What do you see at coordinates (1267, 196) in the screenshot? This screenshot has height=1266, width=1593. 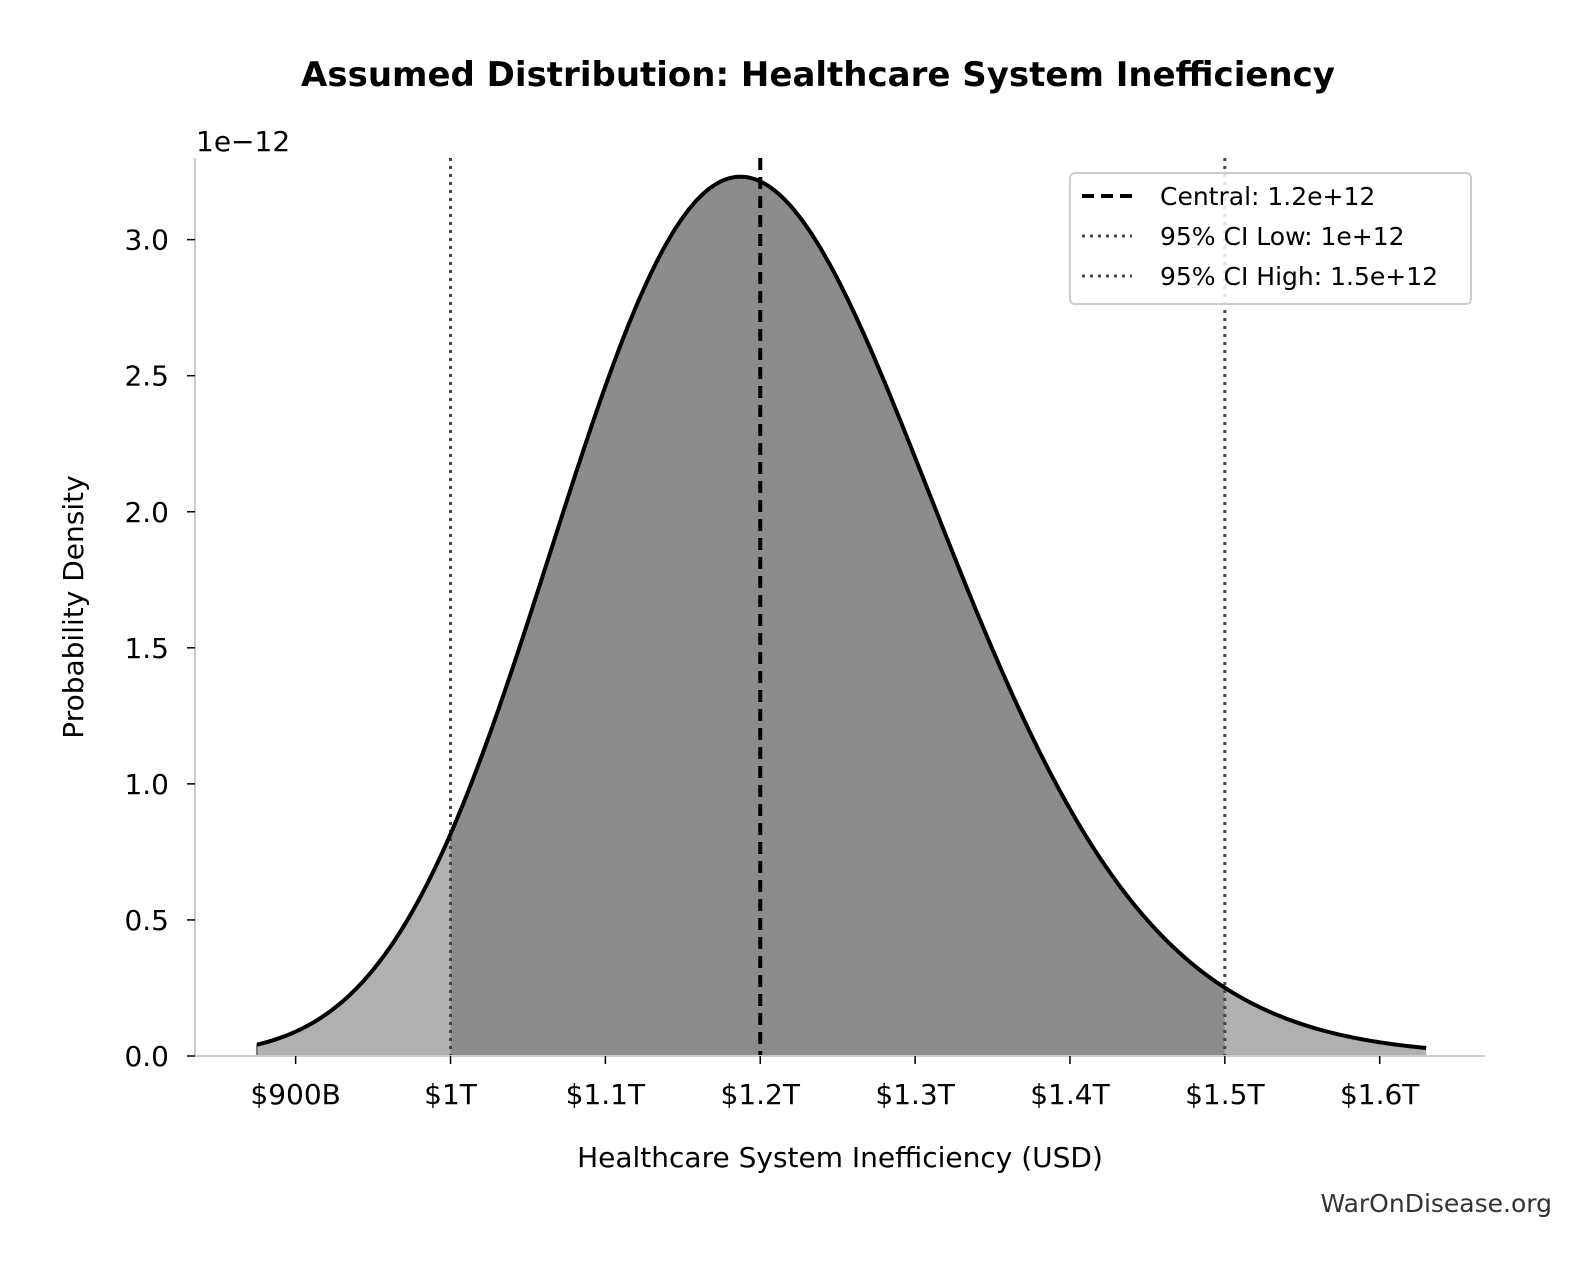 I see `legend-label: Central: 1.2e+12` at bounding box center [1267, 196].